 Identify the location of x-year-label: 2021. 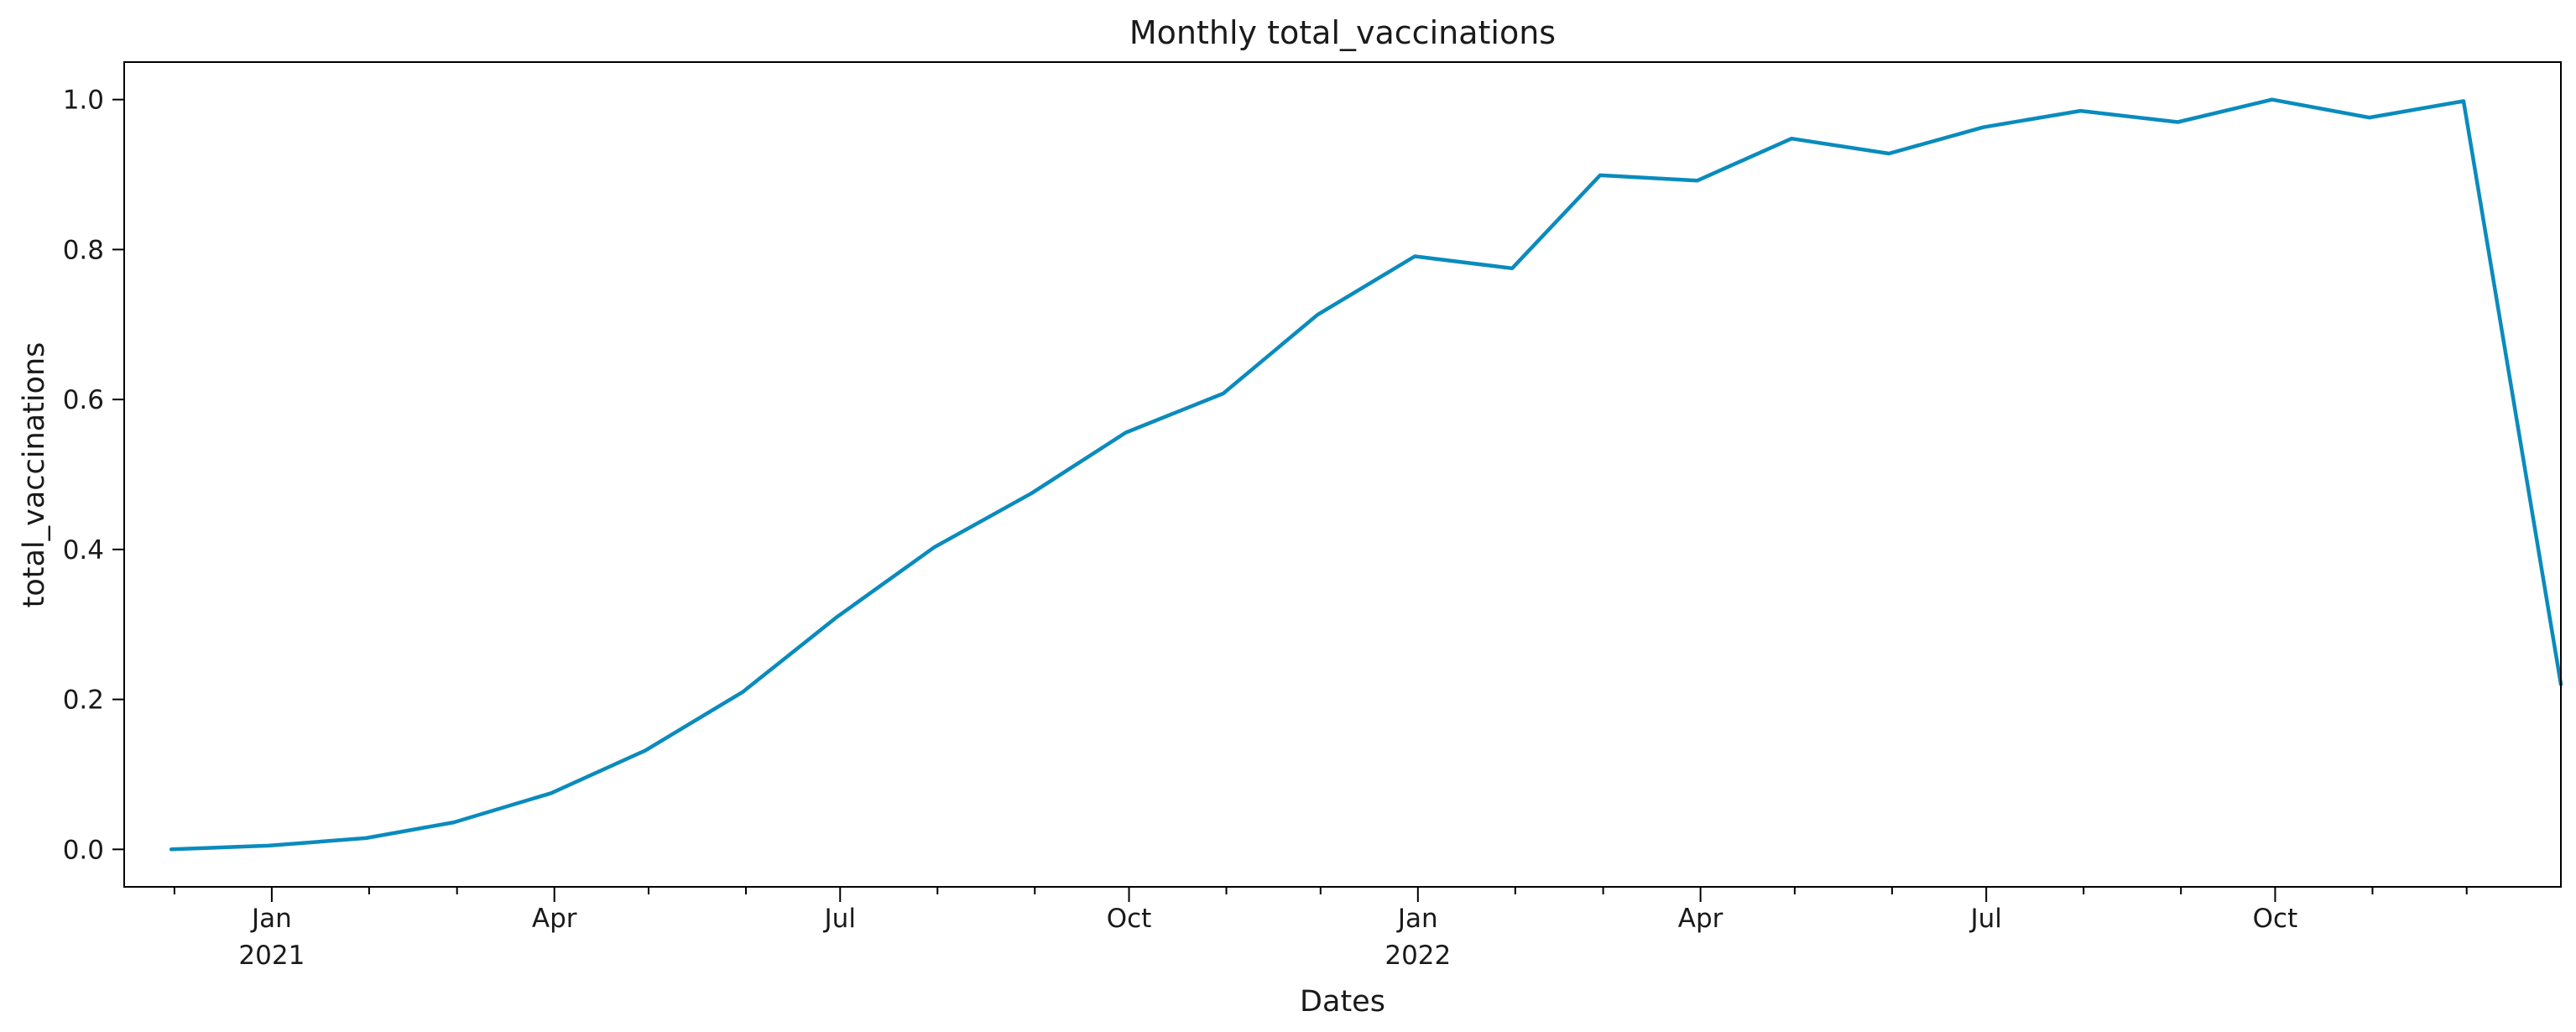
(271, 956).